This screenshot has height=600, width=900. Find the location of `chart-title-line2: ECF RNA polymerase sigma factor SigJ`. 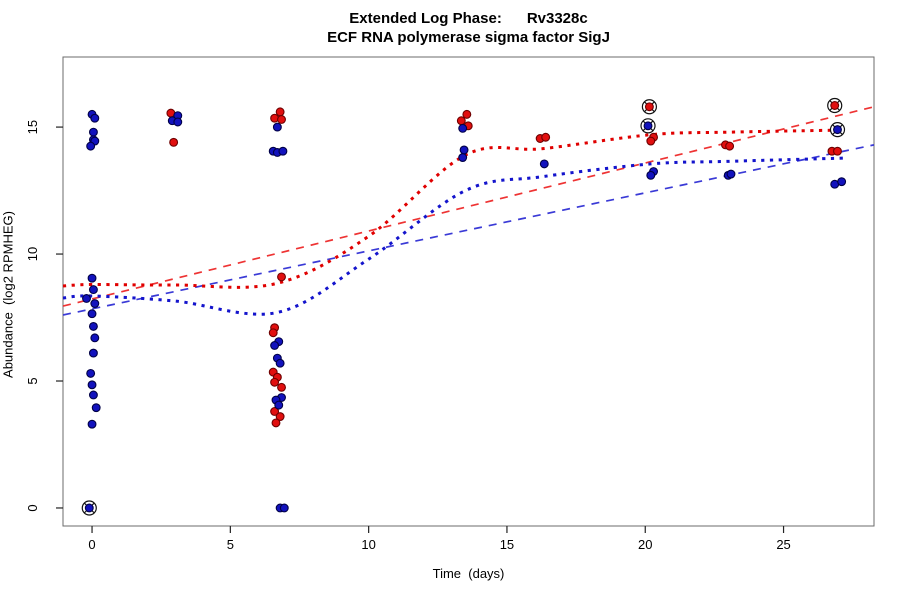

chart-title-line2: ECF RNA polymerase sigma factor SigJ is located at coordinates (468, 37).